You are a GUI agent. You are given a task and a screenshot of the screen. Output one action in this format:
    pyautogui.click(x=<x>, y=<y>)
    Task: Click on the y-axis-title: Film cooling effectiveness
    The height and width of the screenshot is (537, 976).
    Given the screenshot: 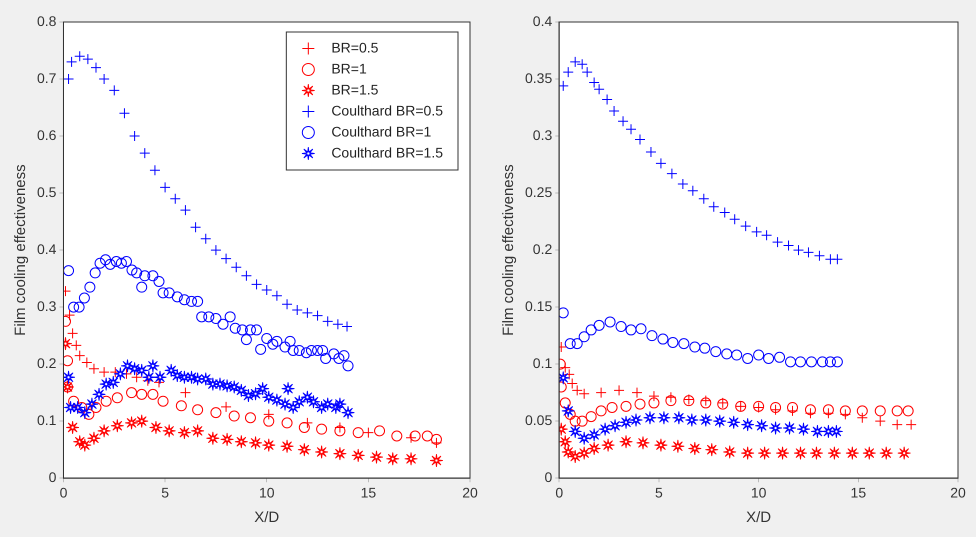 What is the action you would take?
    pyautogui.click(x=21, y=250)
    